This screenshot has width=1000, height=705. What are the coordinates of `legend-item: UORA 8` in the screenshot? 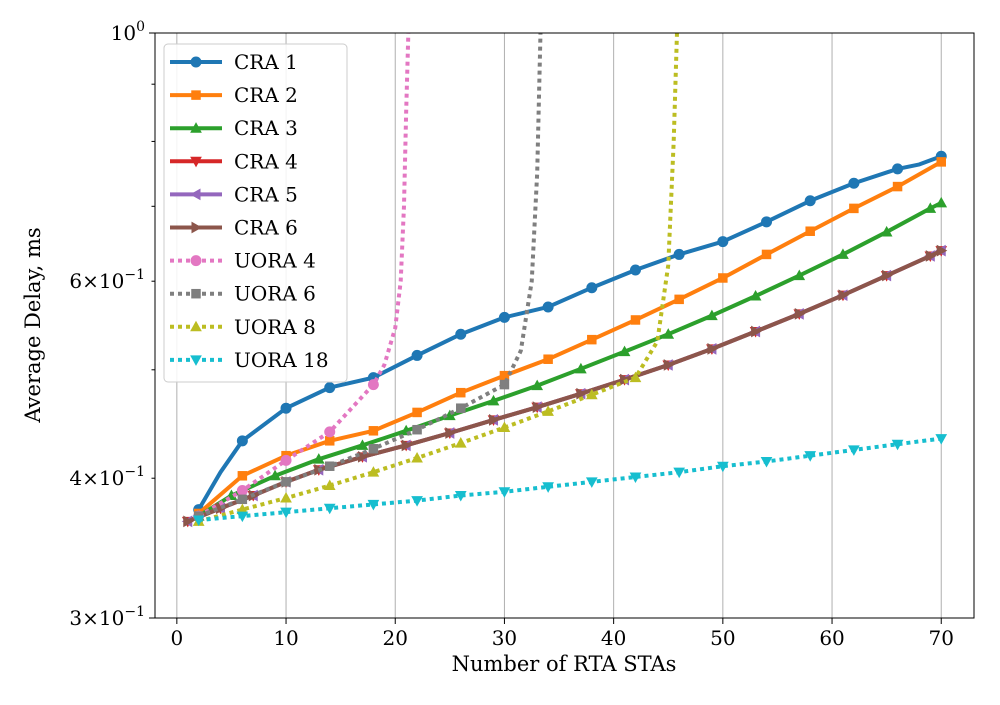 It's located at (243, 327).